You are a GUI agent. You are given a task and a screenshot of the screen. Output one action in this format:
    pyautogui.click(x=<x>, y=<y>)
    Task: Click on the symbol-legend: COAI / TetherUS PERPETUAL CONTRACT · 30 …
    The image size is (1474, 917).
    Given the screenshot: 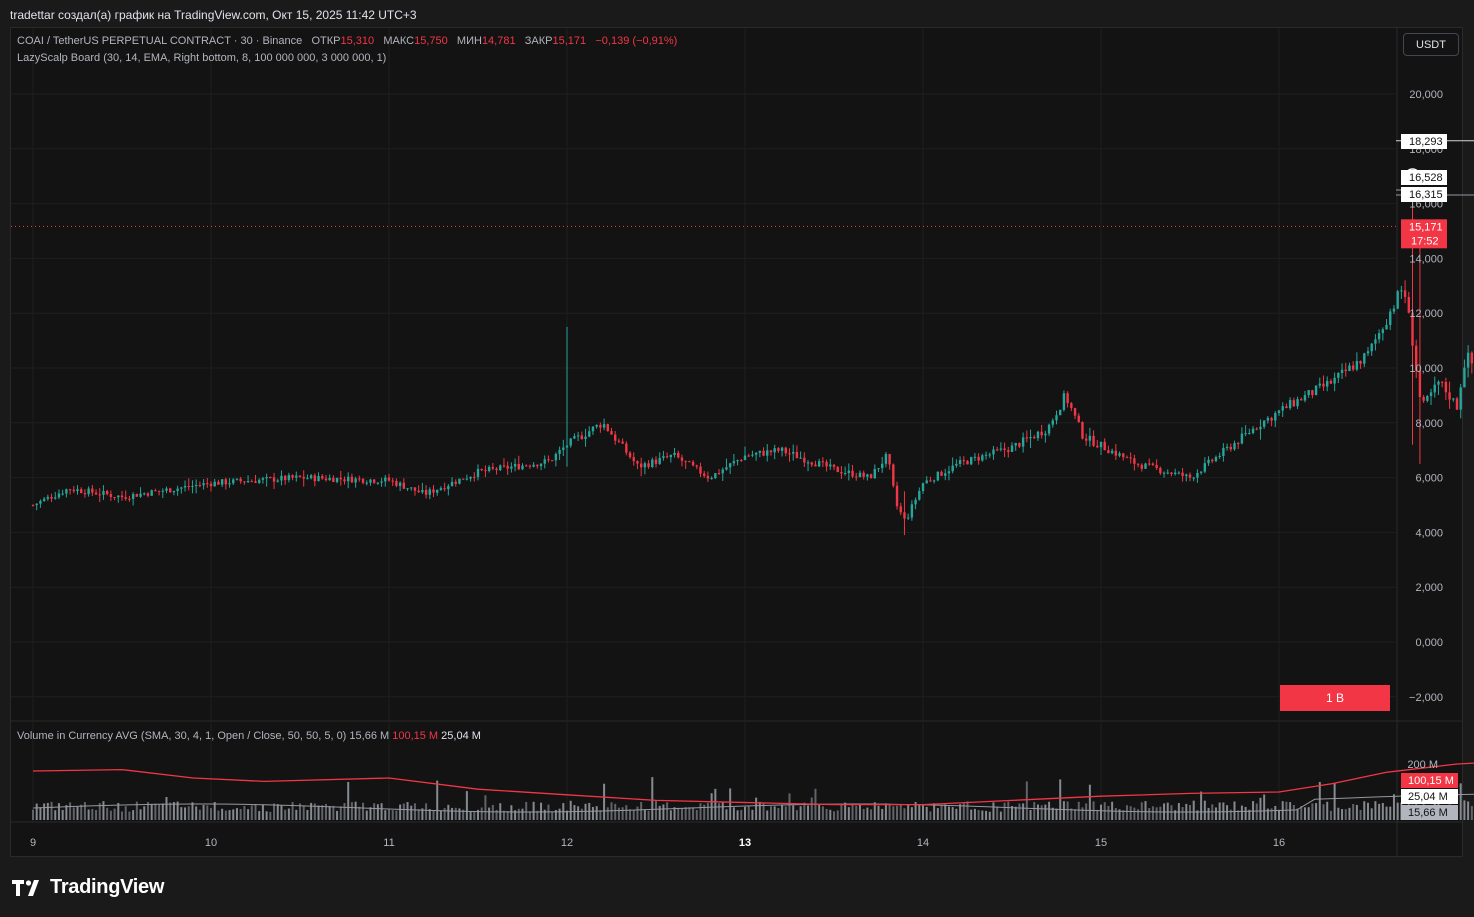 What is the action you would take?
    pyautogui.click(x=347, y=41)
    